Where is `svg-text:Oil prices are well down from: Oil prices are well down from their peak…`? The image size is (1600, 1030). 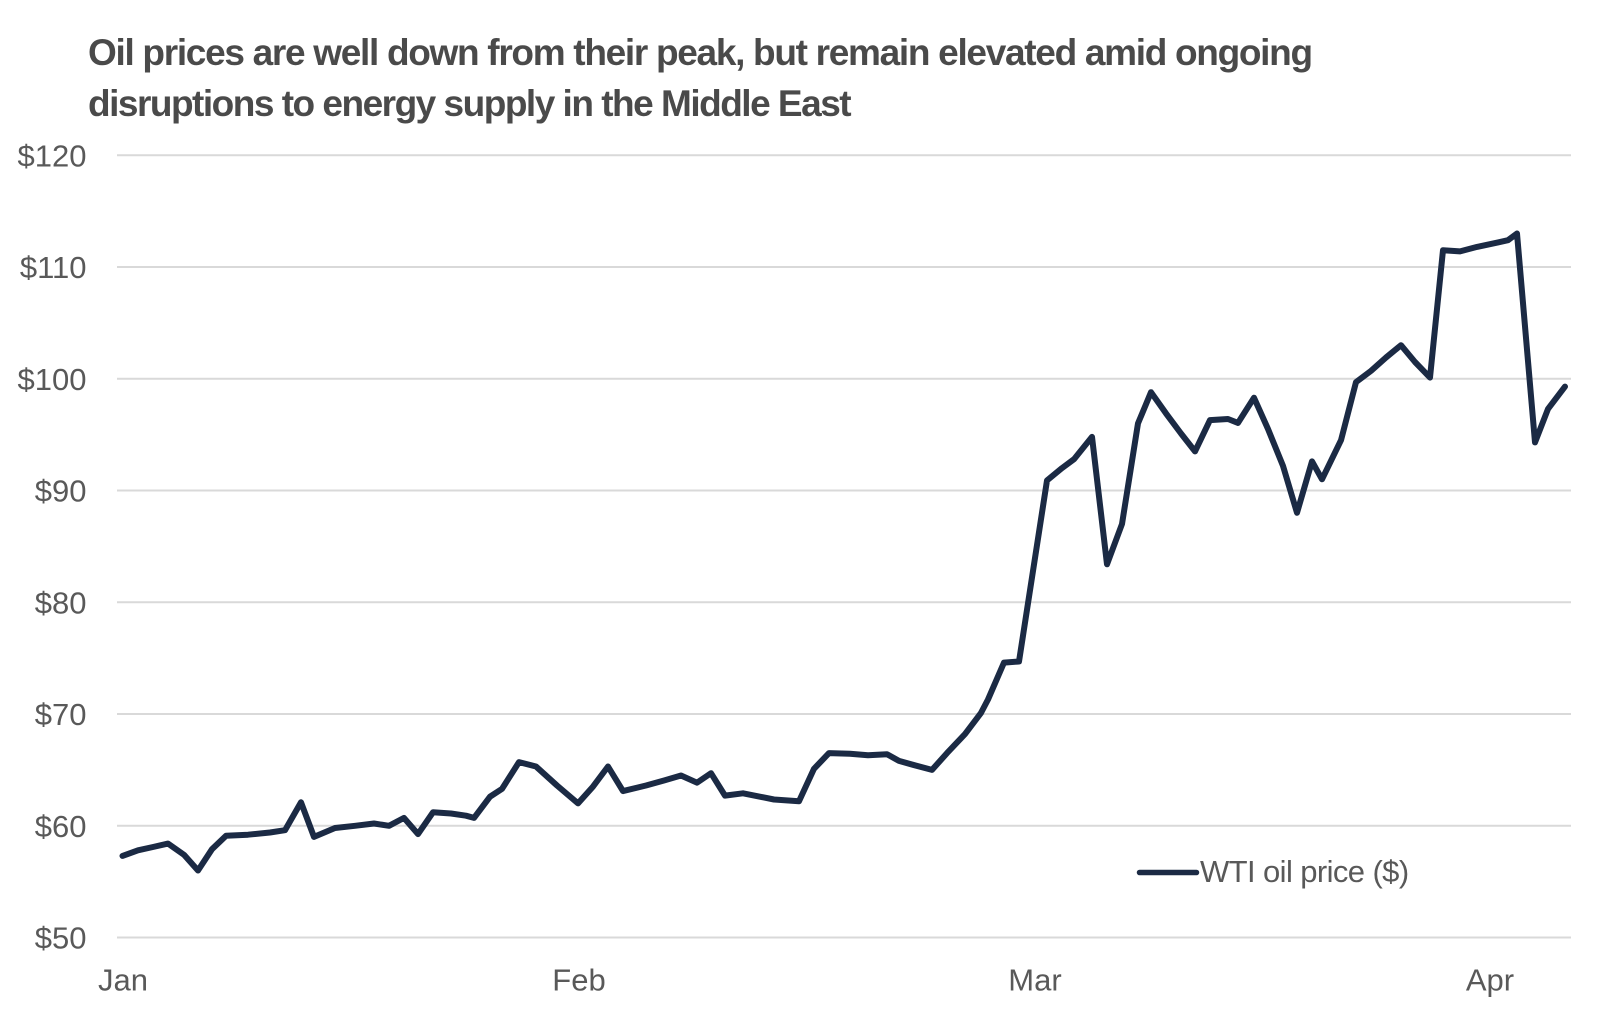
svg-text:Oil prices are well down from: Oil prices are well down from their peak… is located at coordinates (700, 52).